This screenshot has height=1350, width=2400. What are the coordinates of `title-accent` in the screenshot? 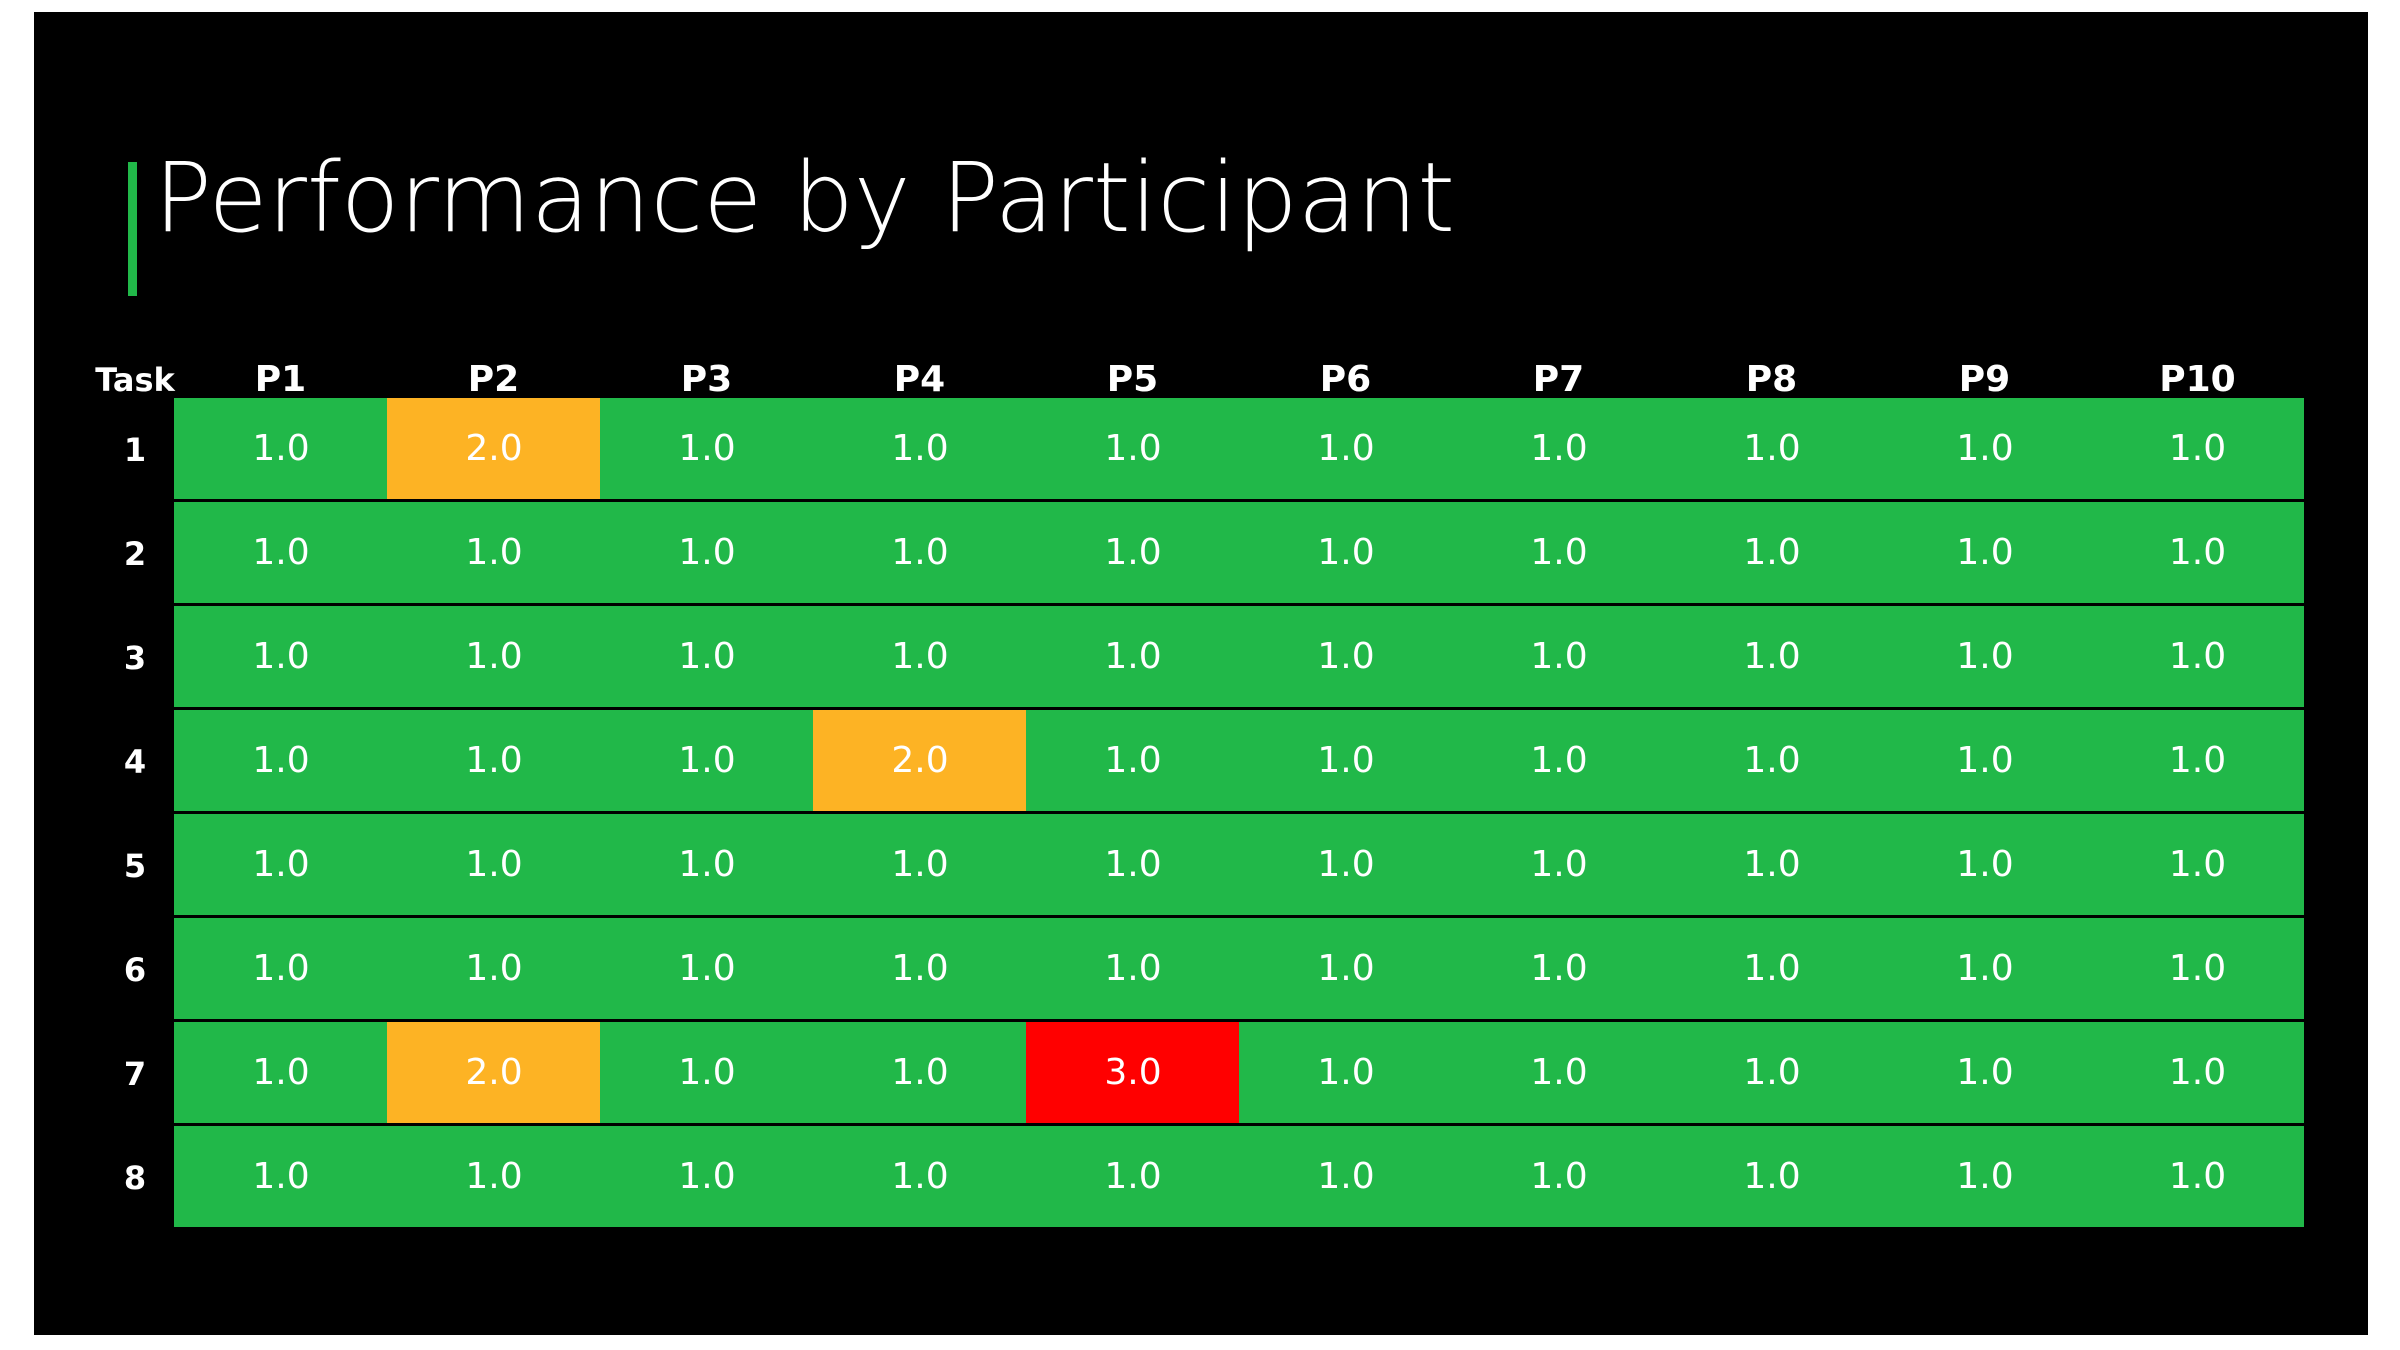 It's located at (132, 229).